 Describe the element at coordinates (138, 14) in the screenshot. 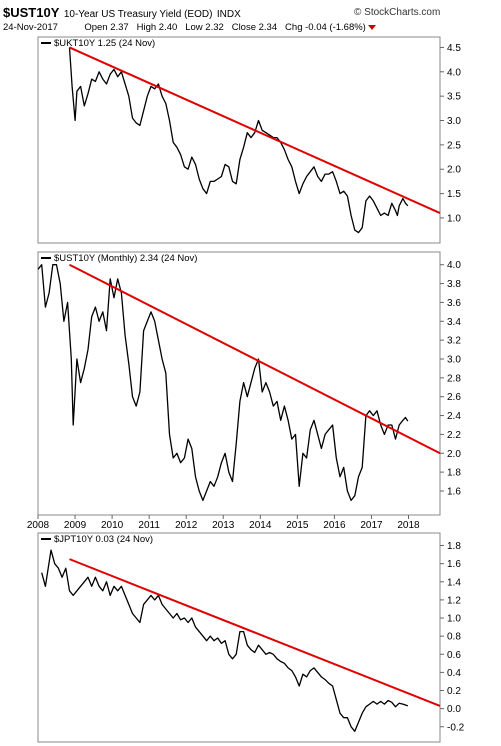

I see `description-label: 10-Year US Treasury Yield (EOD)` at that location.